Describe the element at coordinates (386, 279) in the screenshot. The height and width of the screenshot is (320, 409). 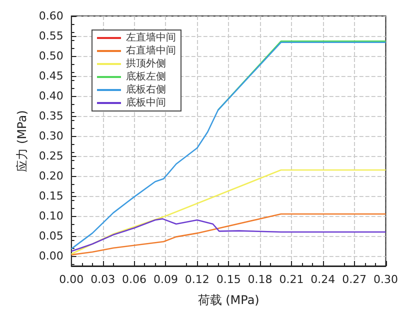
I see `x-tick-label: 0.30` at that location.